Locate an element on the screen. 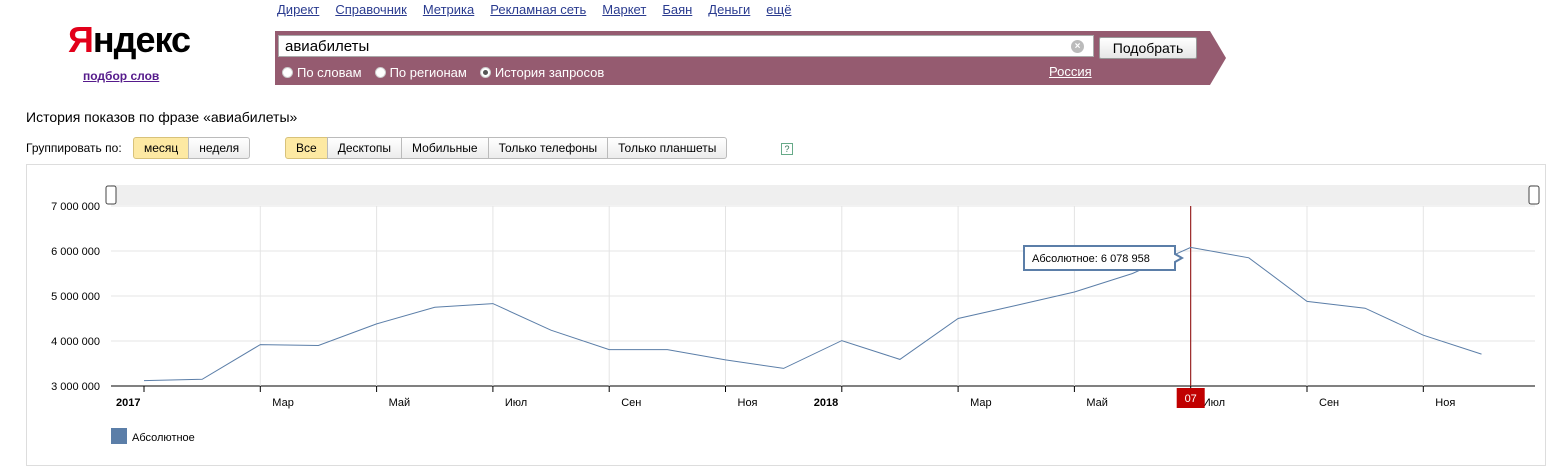 Image resolution: width=1564 pixels, height=474 pixels. tooltip-text: Абсолютное: 6 078 958 is located at coordinates (1091, 259).